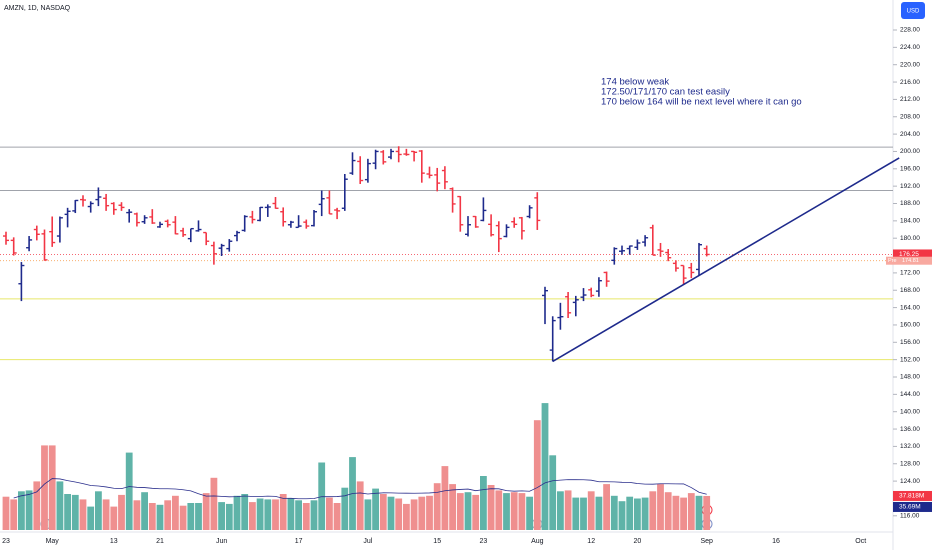  I want to click on x-tick-label: Jun, so click(221, 541).